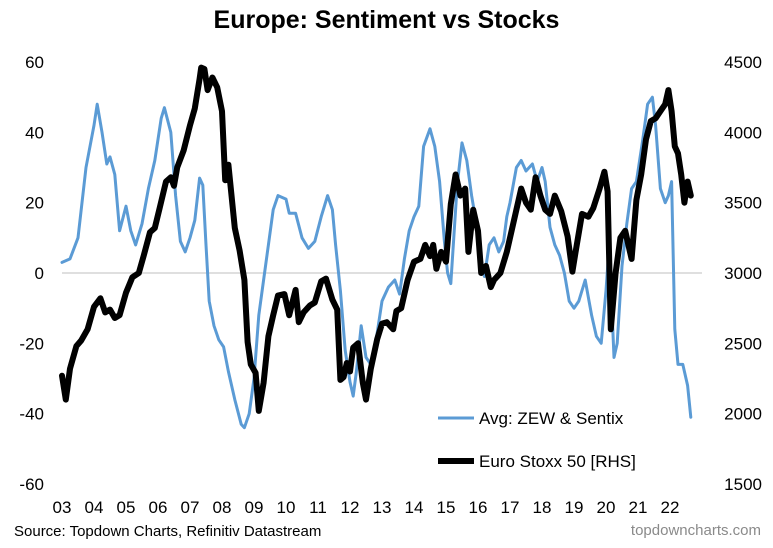 This screenshot has width=773, height=548. Describe the element at coordinates (743, 414) in the screenshot. I see `y-right-tick-label: 2000` at that location.